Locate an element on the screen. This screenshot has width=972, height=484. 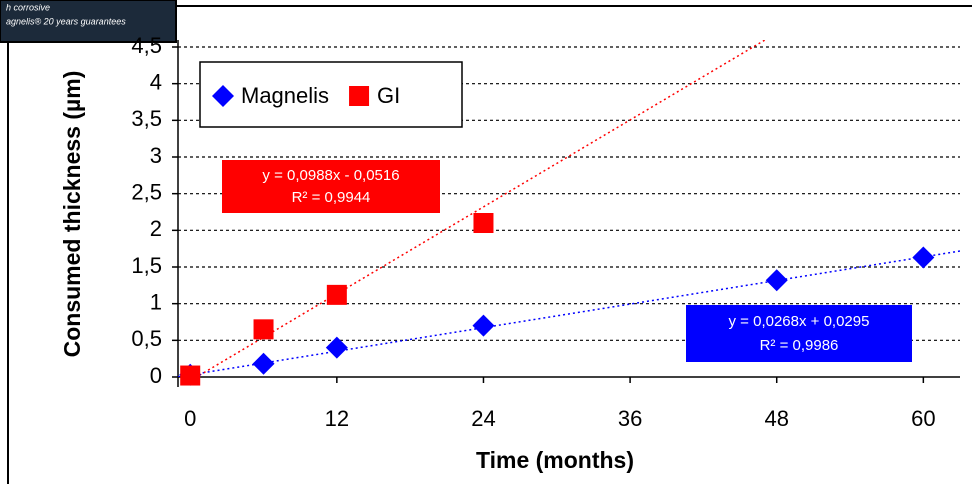
x-tick-label: 24 is located at coordinates (483, 418).